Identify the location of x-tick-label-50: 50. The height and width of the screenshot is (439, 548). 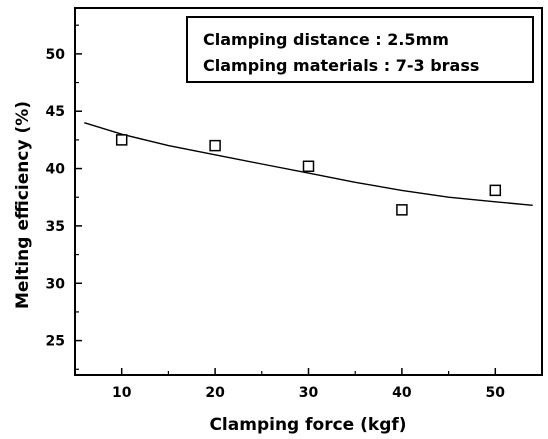
(496, 393).